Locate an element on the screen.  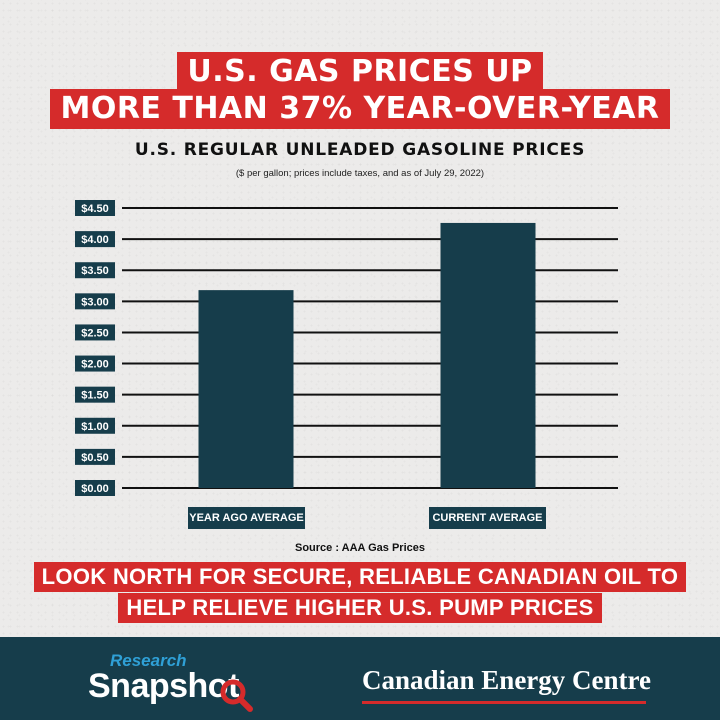
y-tick-label: $1.50 is located at coordinates (95, 396).